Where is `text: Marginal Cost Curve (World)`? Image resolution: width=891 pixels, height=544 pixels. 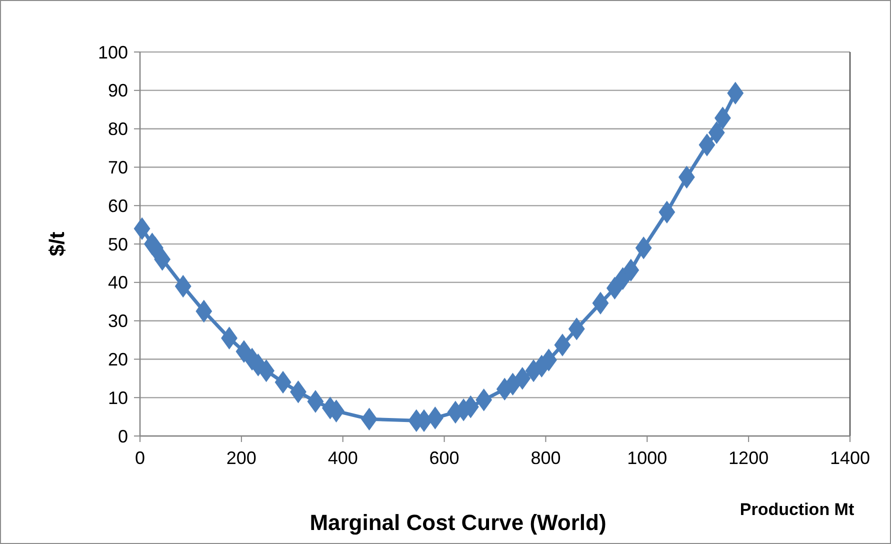 text: Marginal Cost Curve (World) is located at coordinates (458, 522).